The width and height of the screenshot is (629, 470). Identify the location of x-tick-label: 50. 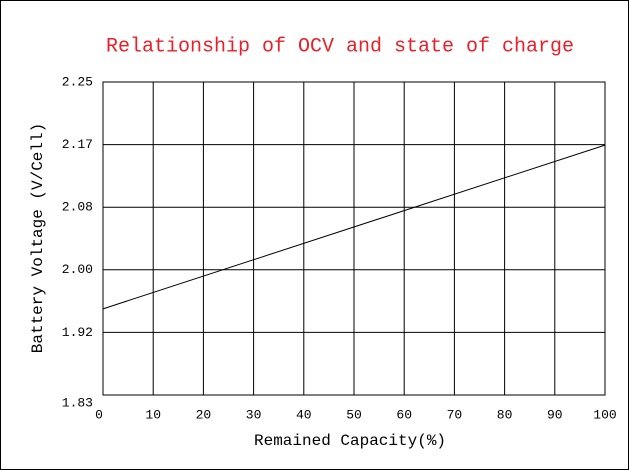
(354, 414).